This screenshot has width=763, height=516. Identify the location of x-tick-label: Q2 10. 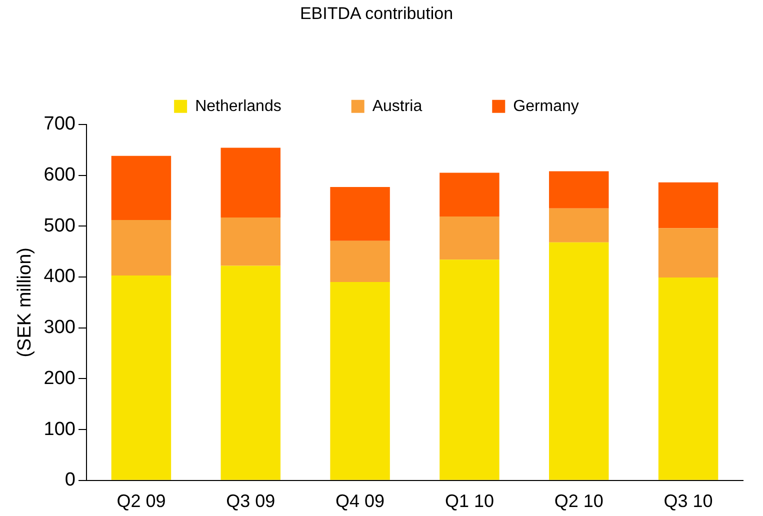
(579, 501).